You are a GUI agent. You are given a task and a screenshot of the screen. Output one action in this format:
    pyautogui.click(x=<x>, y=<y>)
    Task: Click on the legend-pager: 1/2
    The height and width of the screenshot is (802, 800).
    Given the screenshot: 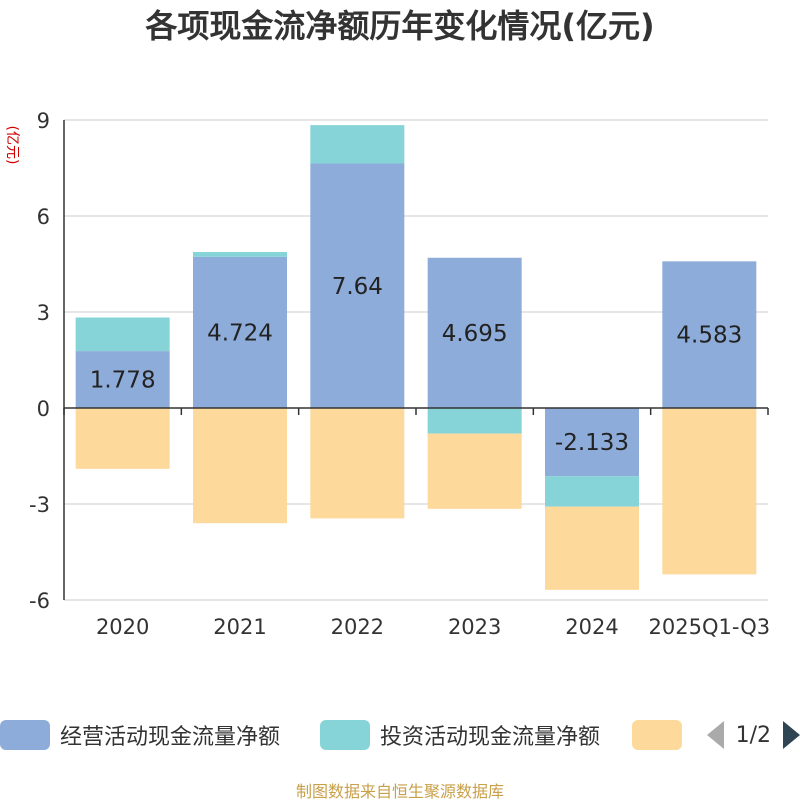 What is the action you would take?
    pyautogui.click(x=753, y=735)
    